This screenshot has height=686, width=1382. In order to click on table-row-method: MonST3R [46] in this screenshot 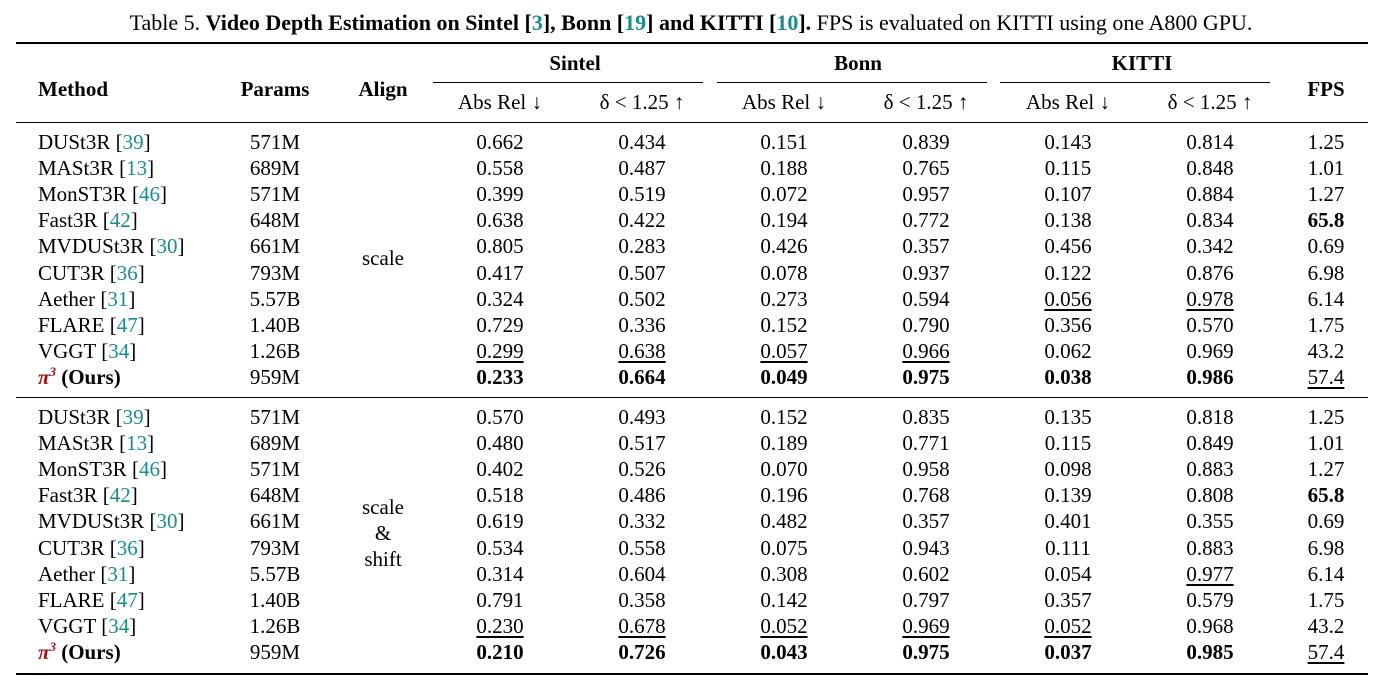, I will do `click(102, 469)`.